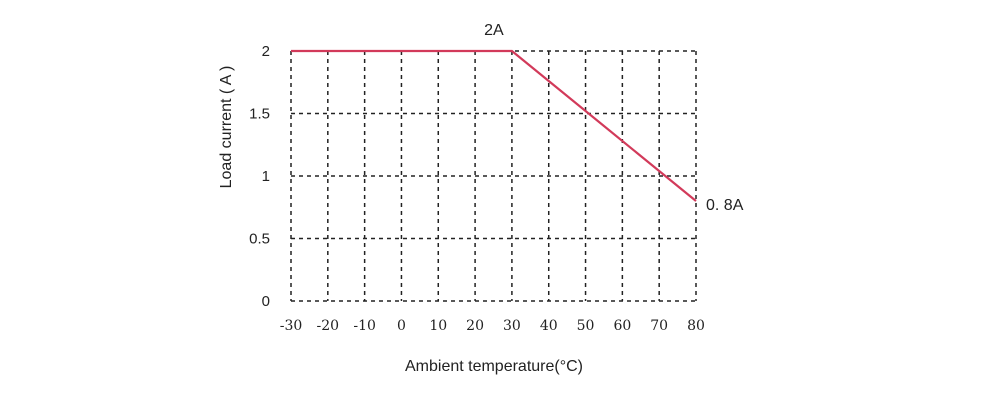  Describe the element at coordinates (259, 239) in the screenshot. I see `y-tick-label: 0.5` at that location.